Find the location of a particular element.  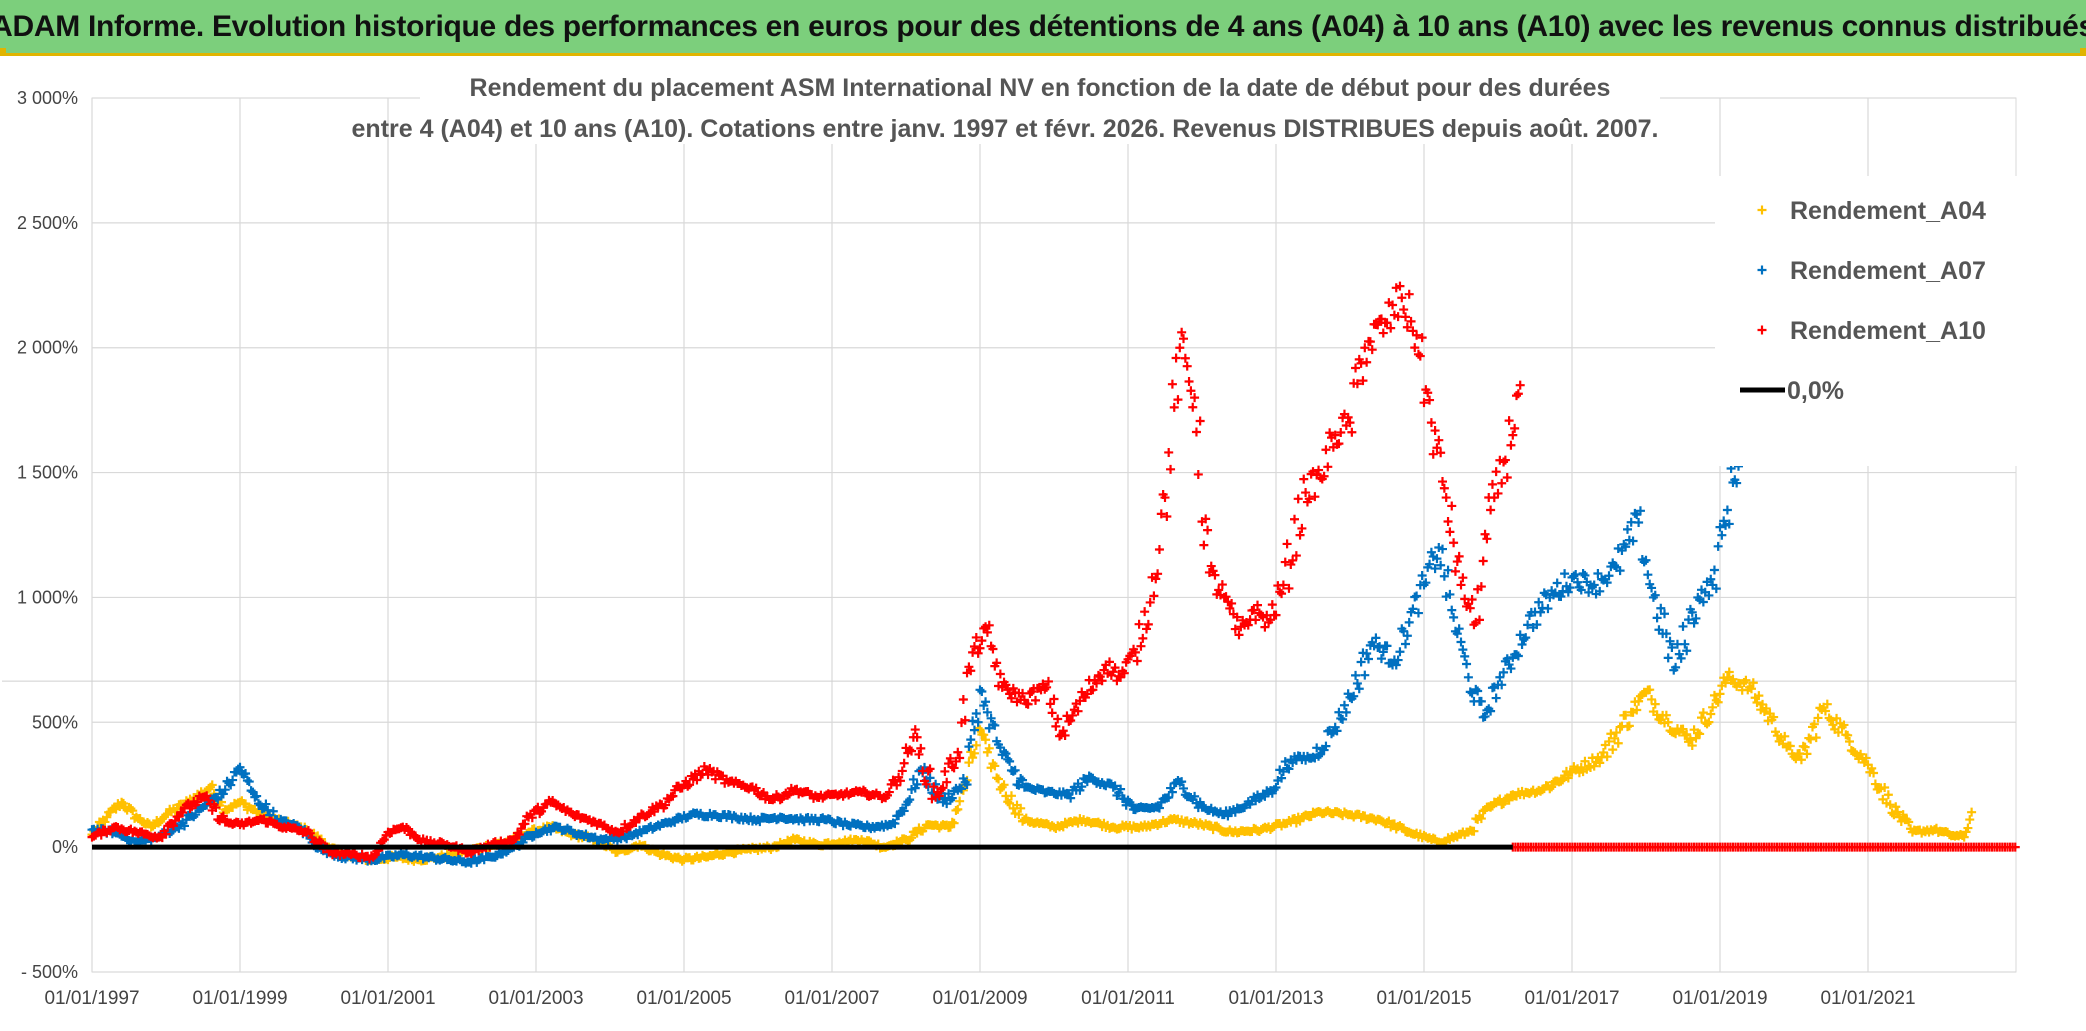

banner-corner-right is located at coordinates (2083, 51).